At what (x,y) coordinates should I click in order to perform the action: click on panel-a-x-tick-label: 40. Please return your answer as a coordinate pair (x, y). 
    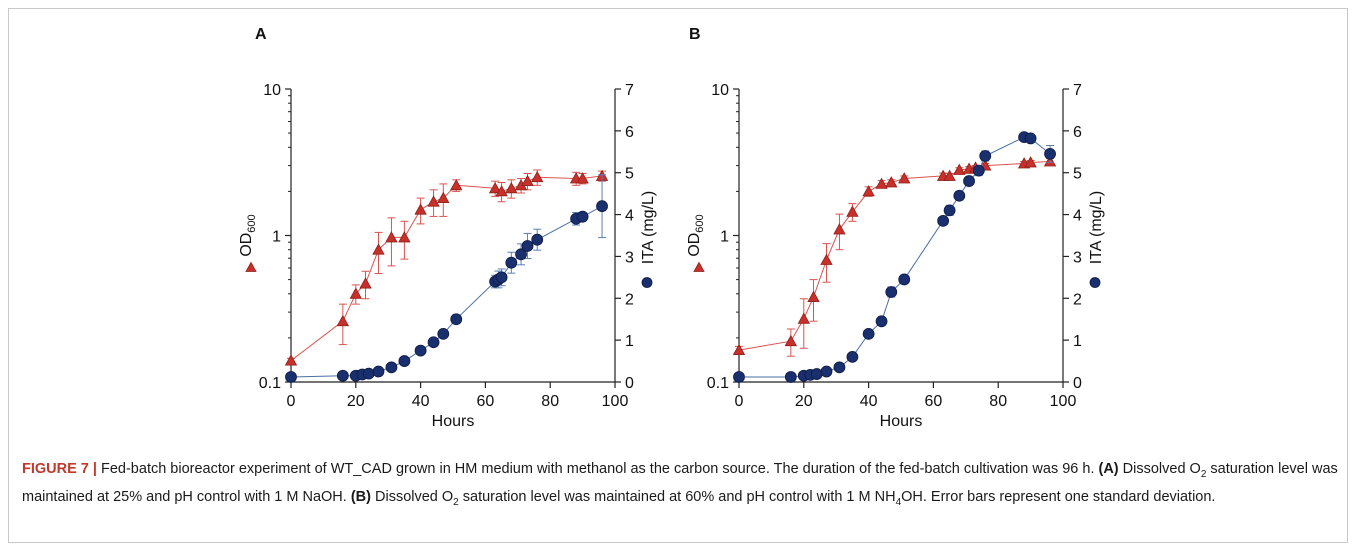
    Looking at the image, I should click on (421, 401).